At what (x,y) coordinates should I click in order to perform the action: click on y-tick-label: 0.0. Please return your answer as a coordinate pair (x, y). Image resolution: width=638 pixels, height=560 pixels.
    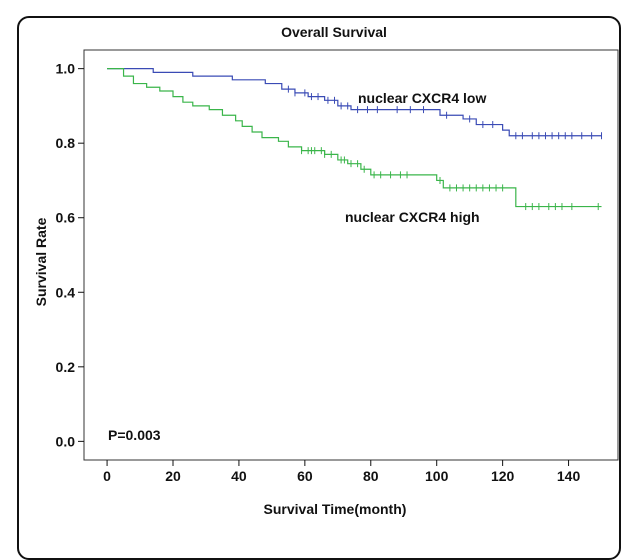
    Looking at the image, I should click on (66, 441).